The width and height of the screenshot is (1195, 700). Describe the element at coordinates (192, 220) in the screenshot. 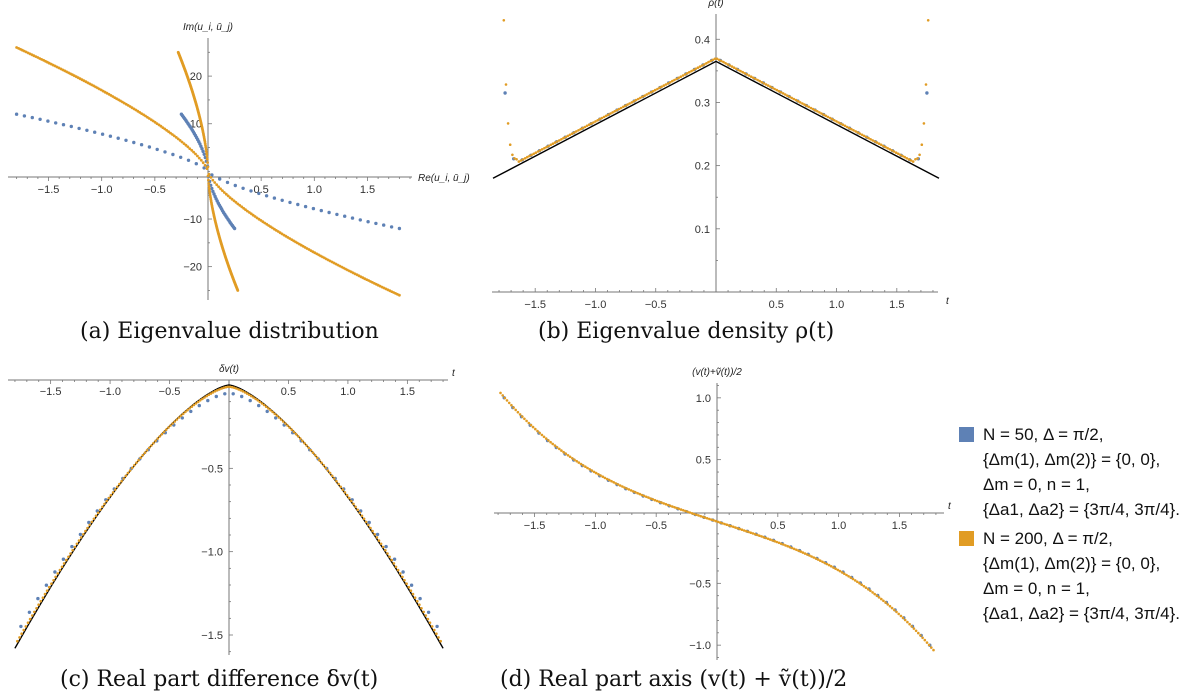

I see `y-tick-label: −10` at that location.